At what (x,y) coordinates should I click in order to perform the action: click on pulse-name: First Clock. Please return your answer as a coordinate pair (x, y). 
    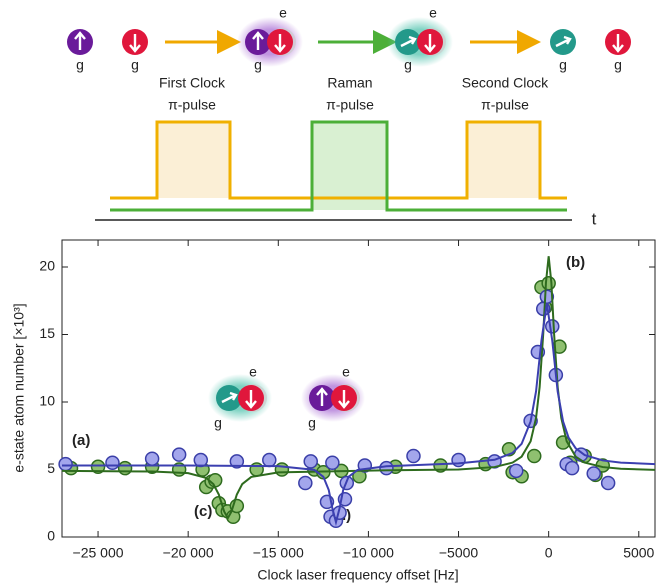
    Looking at the image, I should click on (192, 83).